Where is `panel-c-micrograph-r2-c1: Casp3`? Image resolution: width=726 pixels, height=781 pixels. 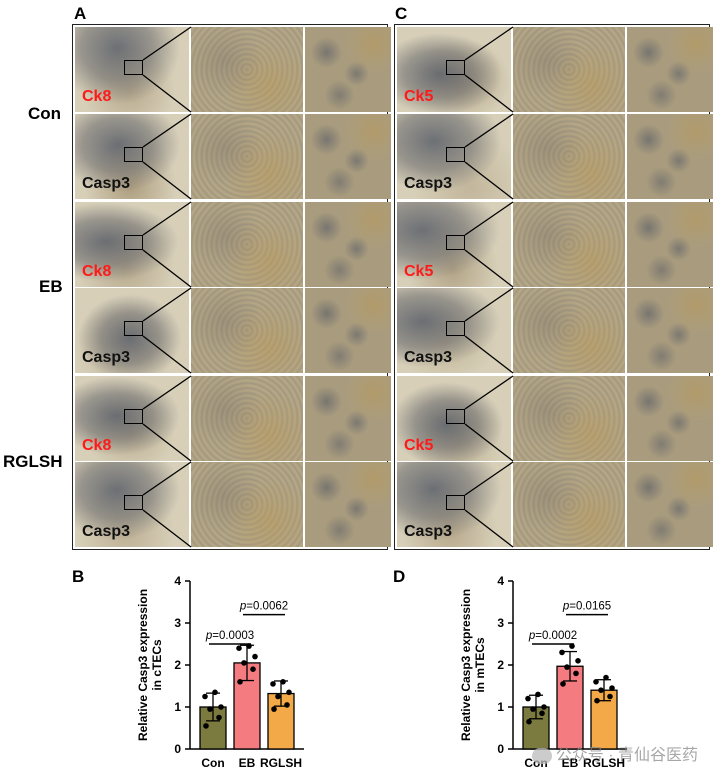 panel-c-micrograph-r2-c1: Casp3 is located at coordinates (454, 156).